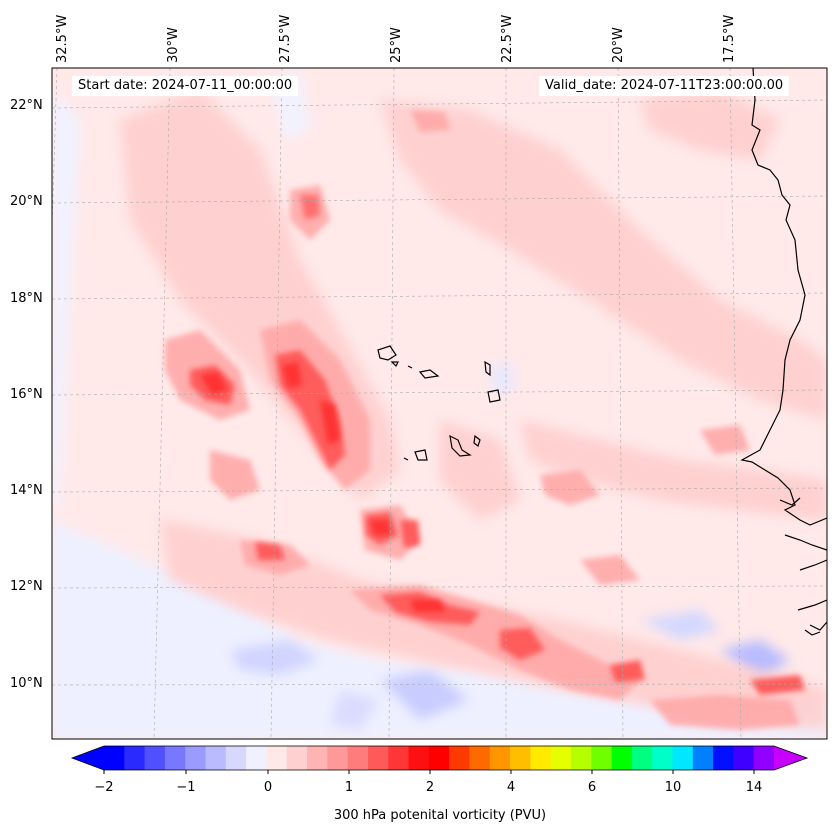 The width and height of the screenshot is (837, 836). Describe the element at coordinates (88, 758) in the screenshot. I see `colorbar-under-arrow` at that location.